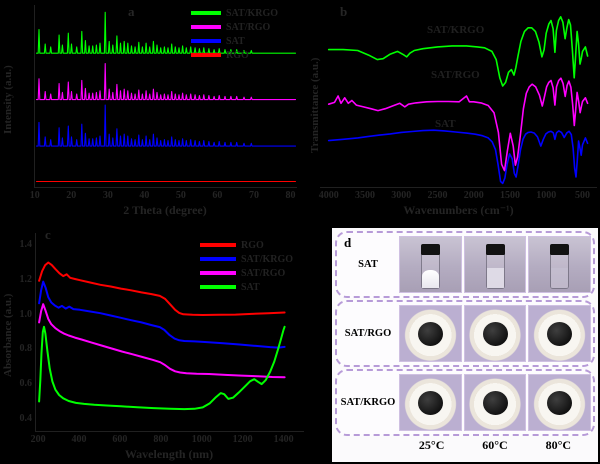 The height and width of the screenshot is (464, 600). I want to click on y-tick-1-4: 1.4, so click(26, 245).